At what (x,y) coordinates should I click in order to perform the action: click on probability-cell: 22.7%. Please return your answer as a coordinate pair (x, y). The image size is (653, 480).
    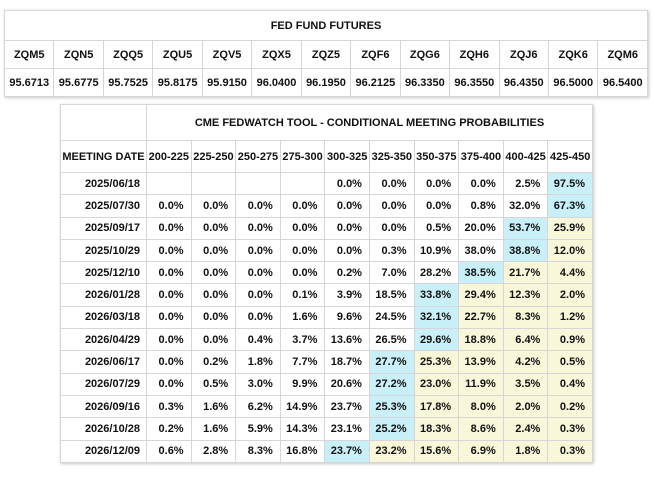
    Looking at the image, I should click on (481, 317).